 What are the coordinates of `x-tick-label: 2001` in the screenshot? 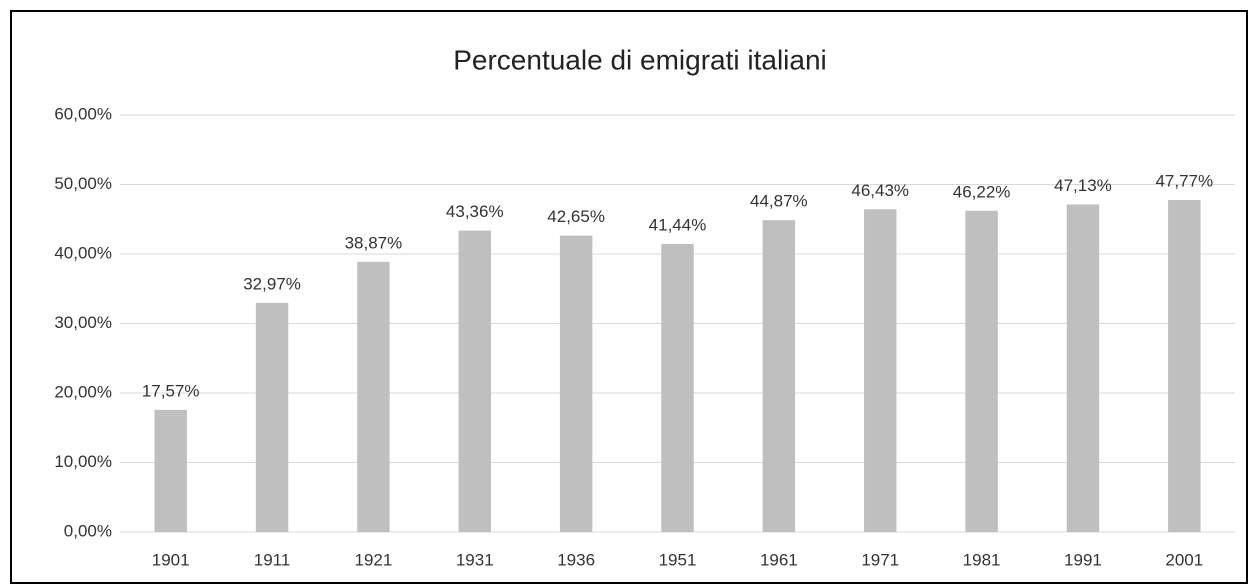 It's located at (1184, 559).